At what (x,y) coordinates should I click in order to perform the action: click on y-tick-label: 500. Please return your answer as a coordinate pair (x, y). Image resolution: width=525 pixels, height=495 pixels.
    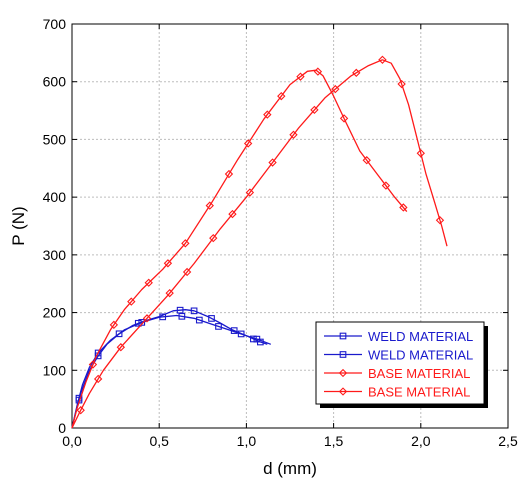
    Looking at the image, I should click on (55, 139).